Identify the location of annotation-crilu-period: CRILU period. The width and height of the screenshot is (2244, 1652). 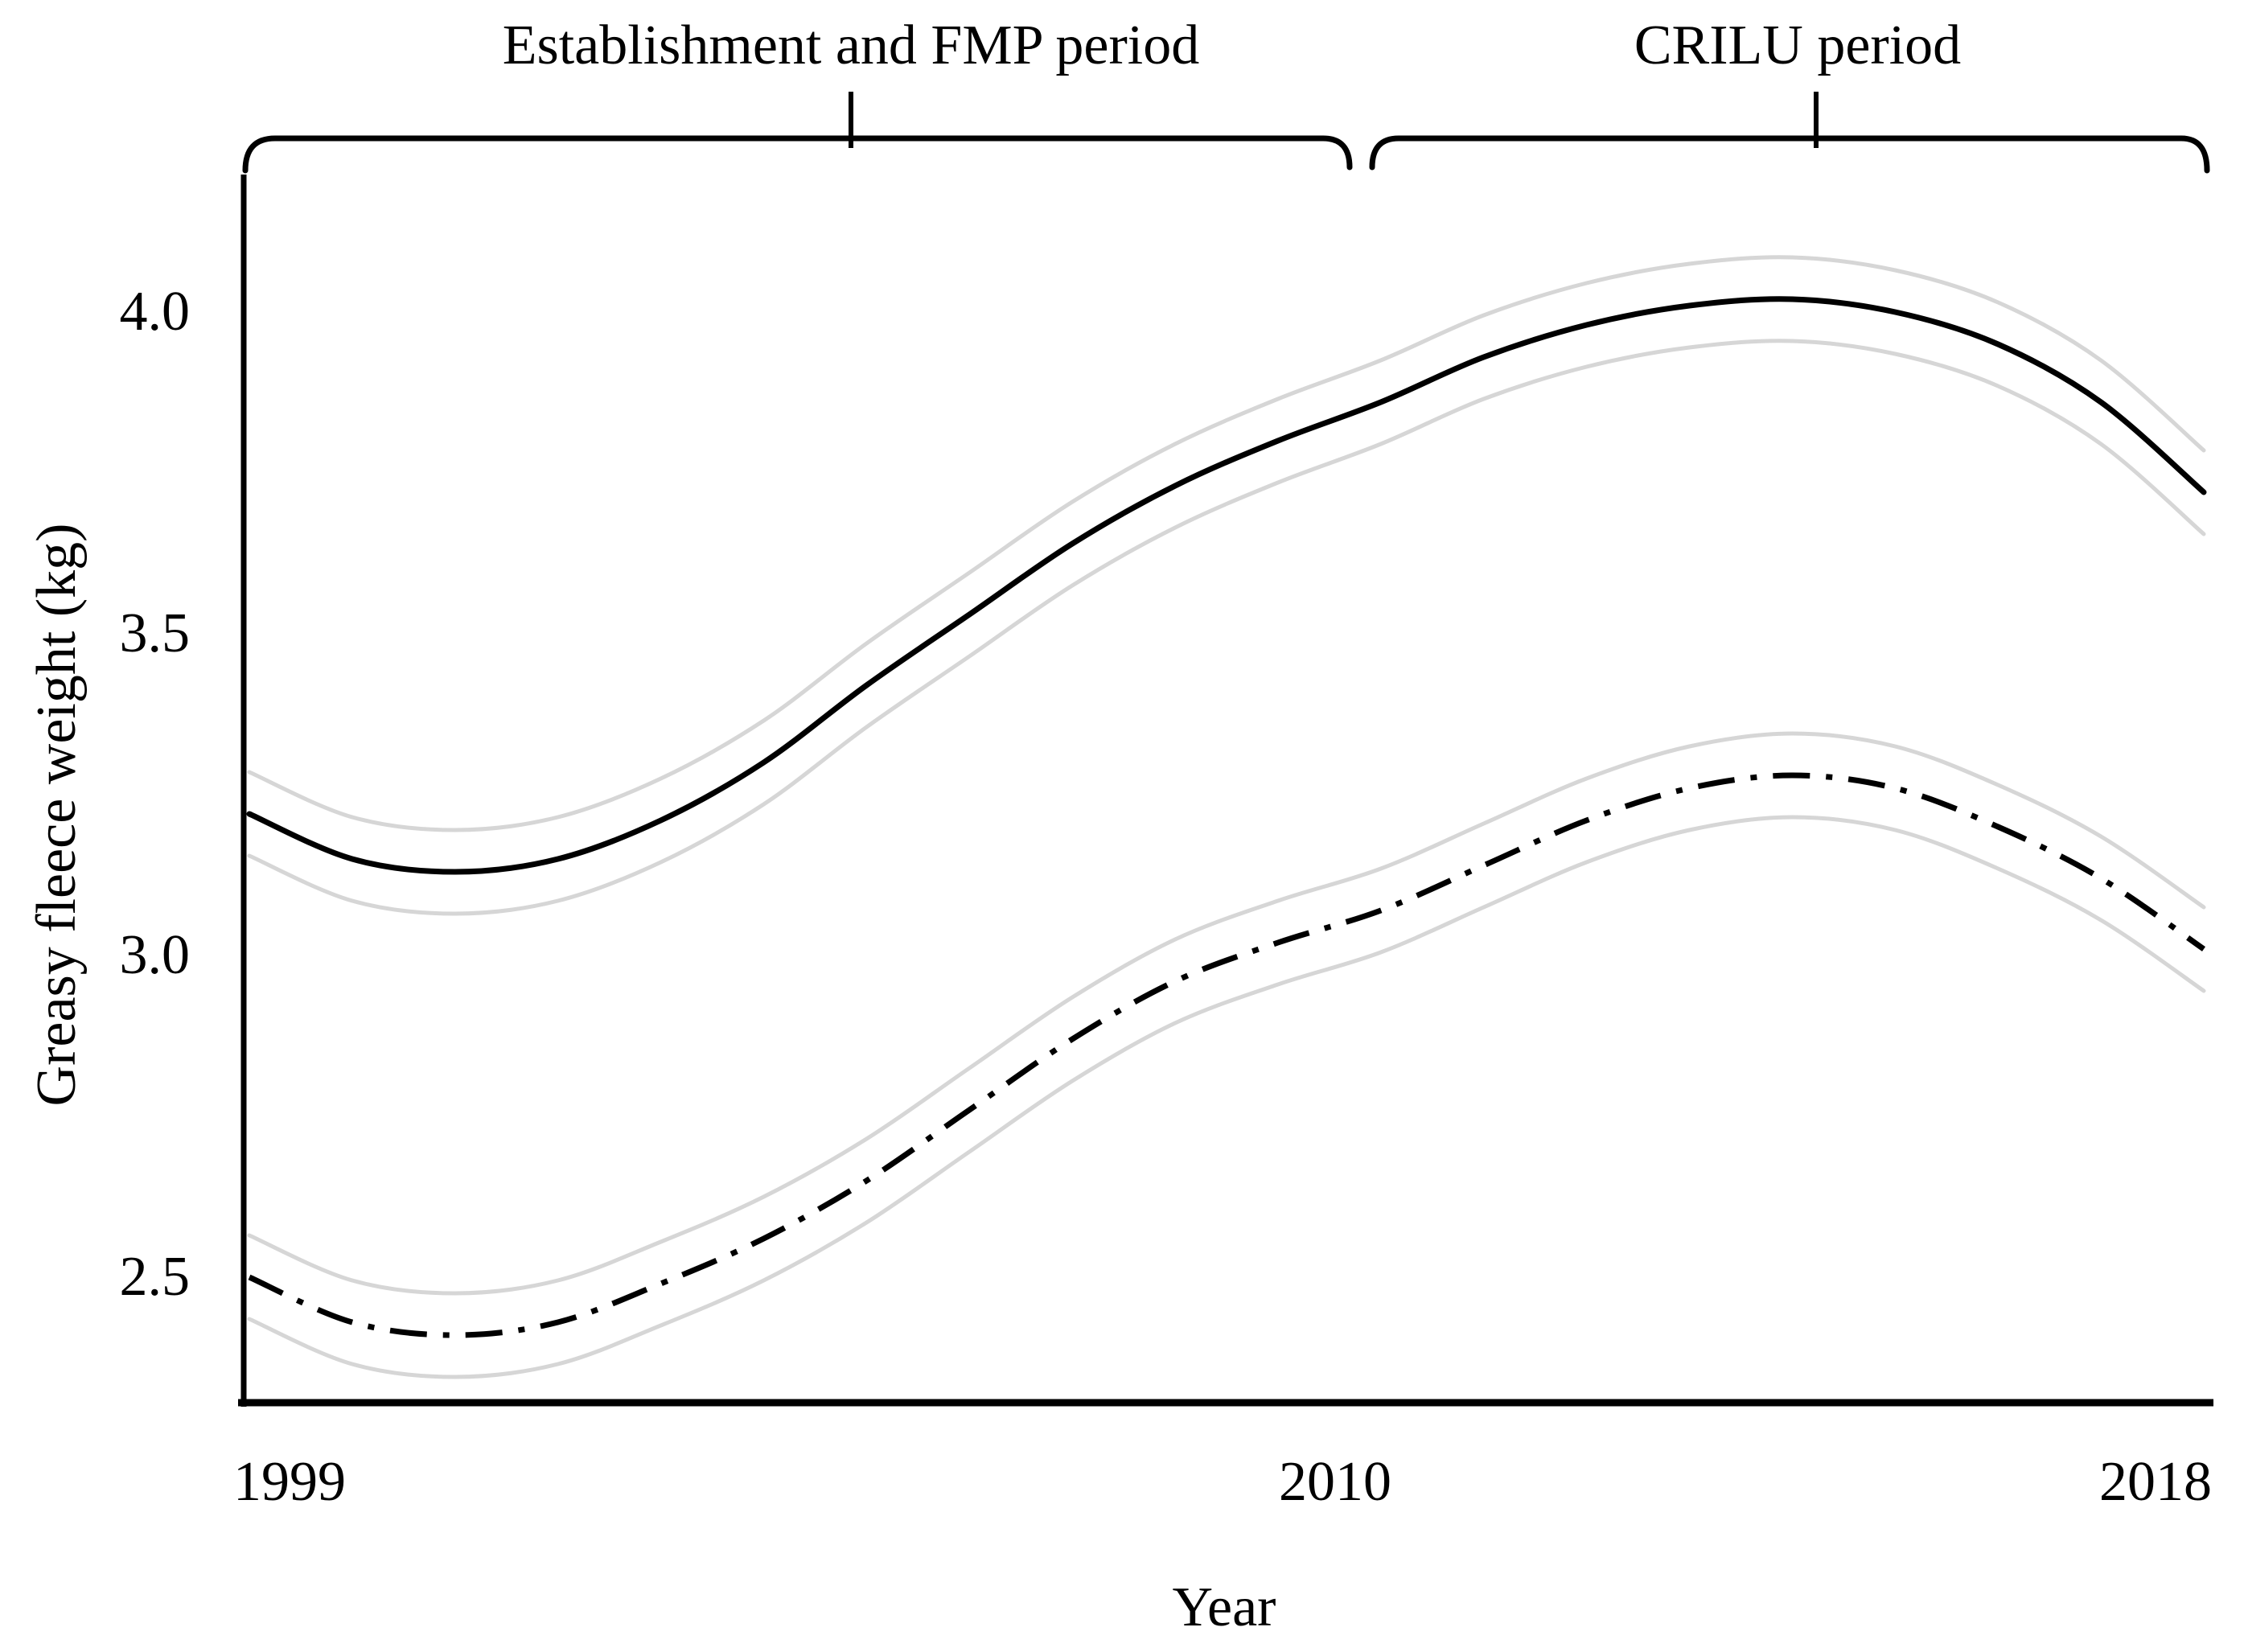
(1798, 45).